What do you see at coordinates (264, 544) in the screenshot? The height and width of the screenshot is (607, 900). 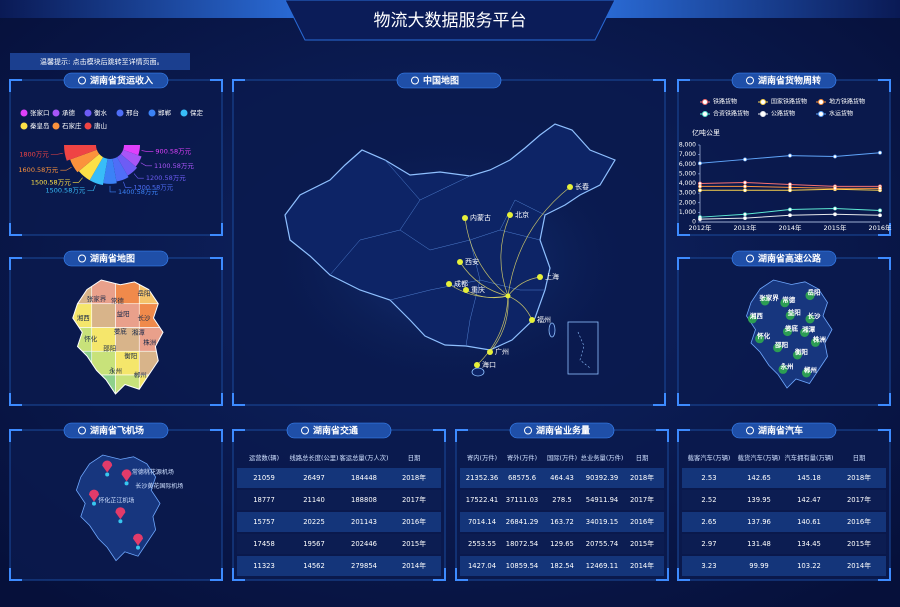 I see `table-cell: 17458` at bounding box center [264, 544].